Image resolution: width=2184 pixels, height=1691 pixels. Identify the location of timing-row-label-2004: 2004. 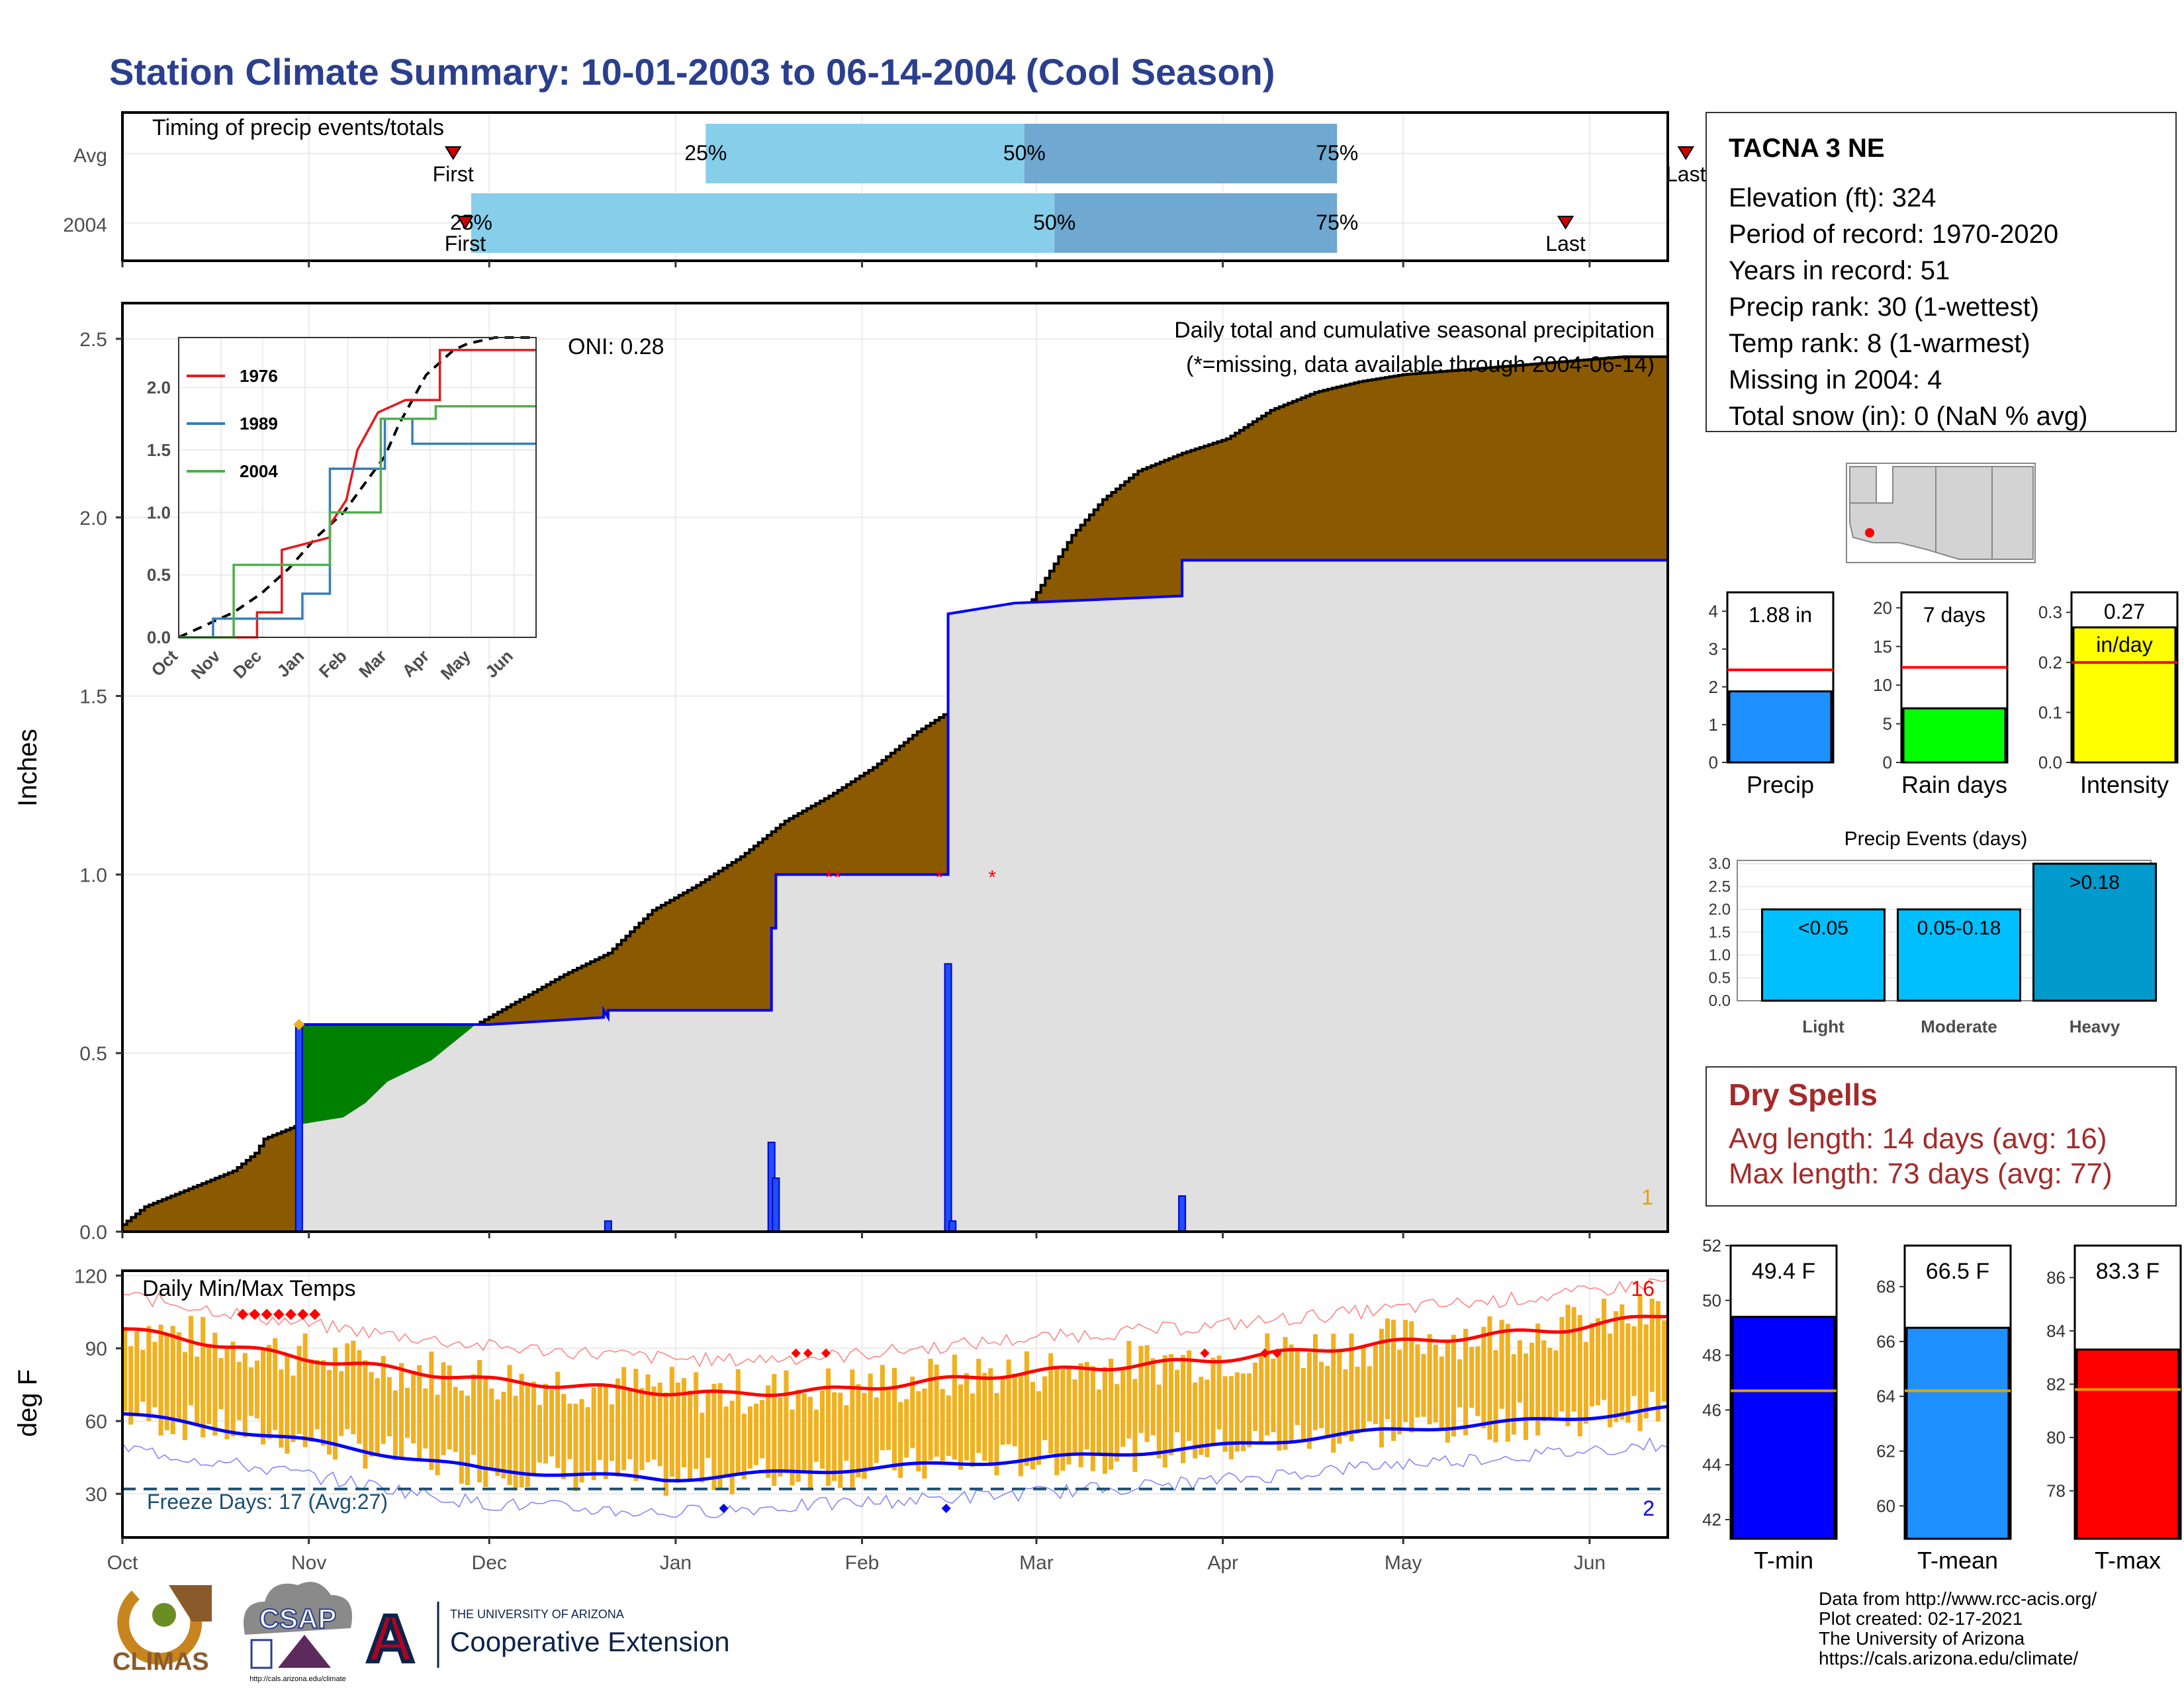
(85, 225).